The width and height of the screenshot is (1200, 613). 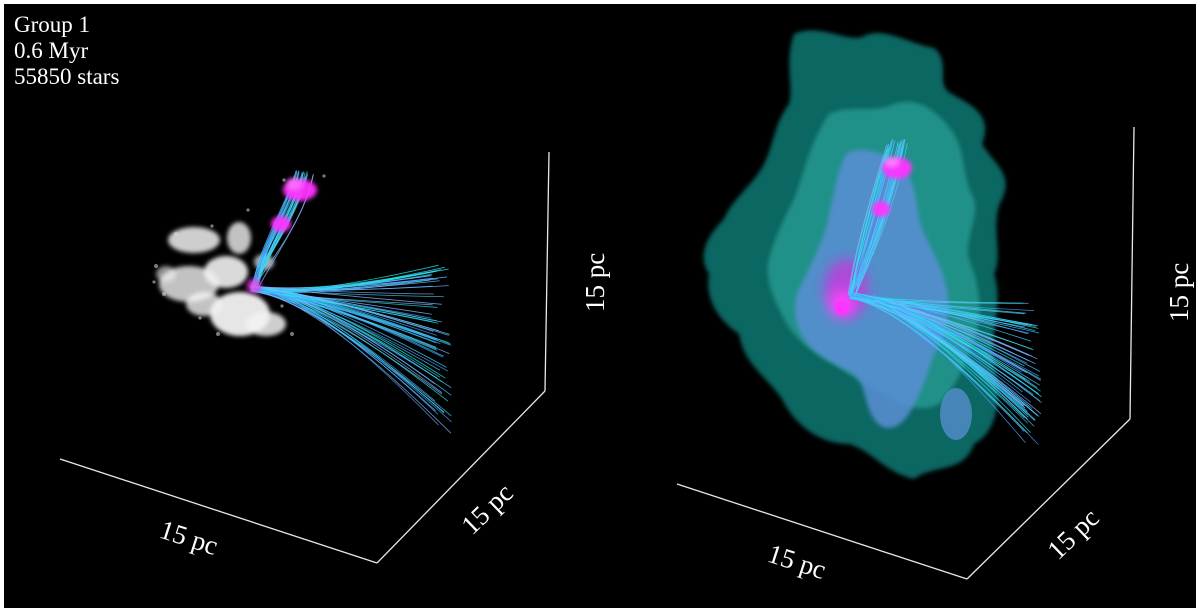 What do you see at coordinates (956, 414) in the screenshot?
I see `right-gas-patch` at bounding box center [956, 414].